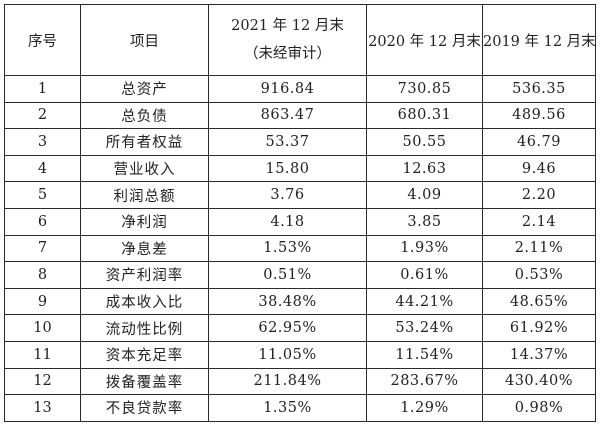  I want to click on cell-seq: 3, so click(42, 142).